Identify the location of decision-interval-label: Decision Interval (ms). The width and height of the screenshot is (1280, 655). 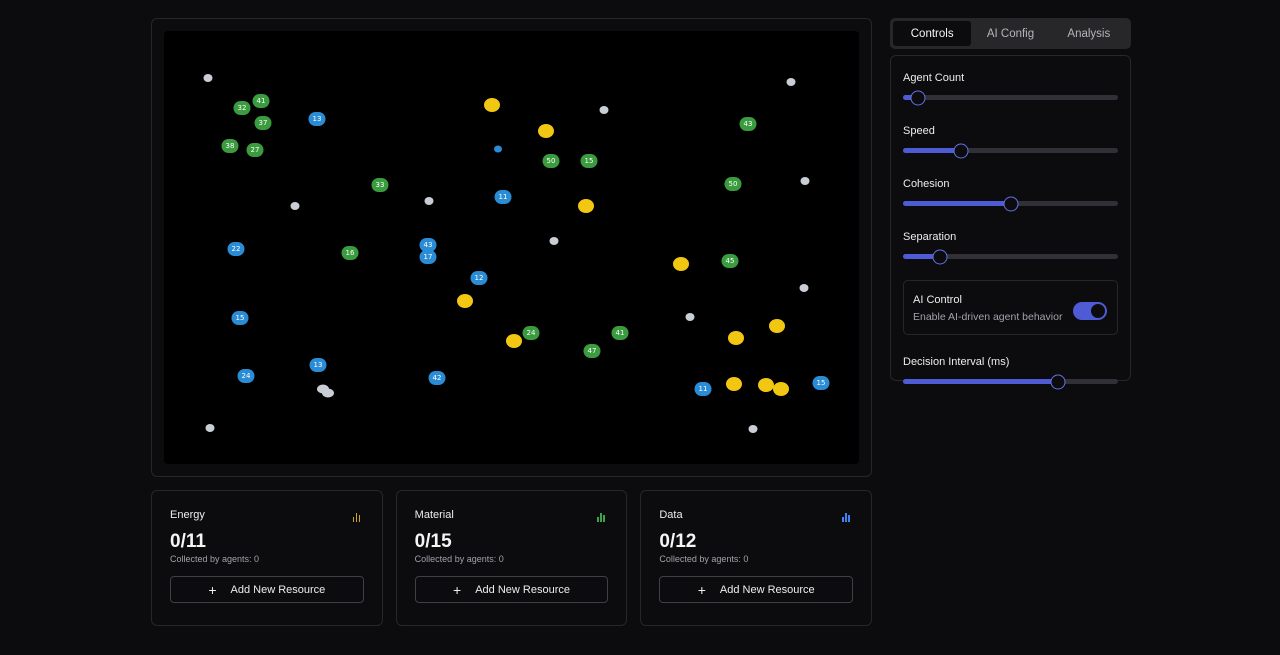
(956, 362).